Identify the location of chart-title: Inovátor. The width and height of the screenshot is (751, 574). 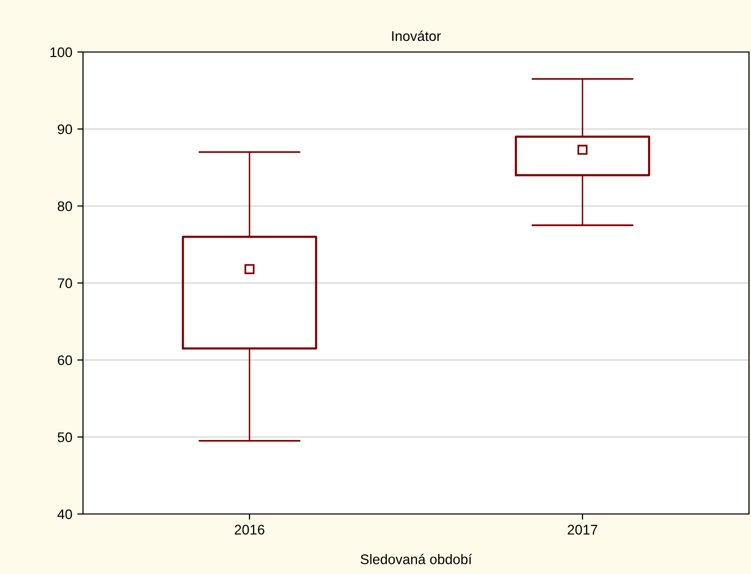
(416, 36).